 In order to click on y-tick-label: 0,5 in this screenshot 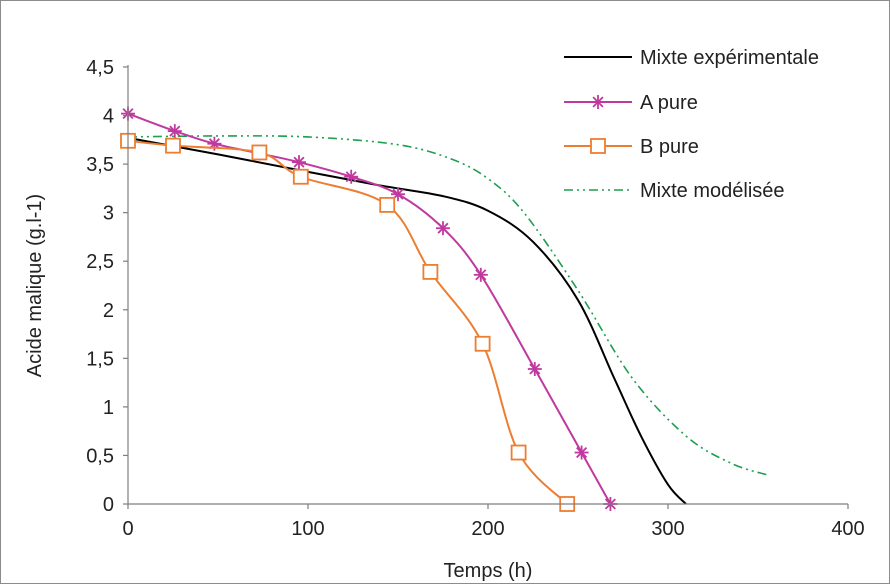, I will do `click(100, 456)`.